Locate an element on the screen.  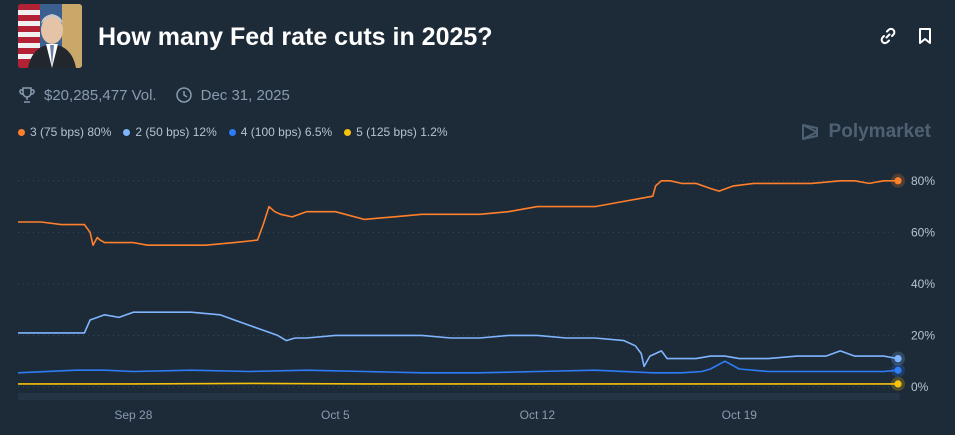
y-tick-label: 40% is located at coordinates (923, 284).